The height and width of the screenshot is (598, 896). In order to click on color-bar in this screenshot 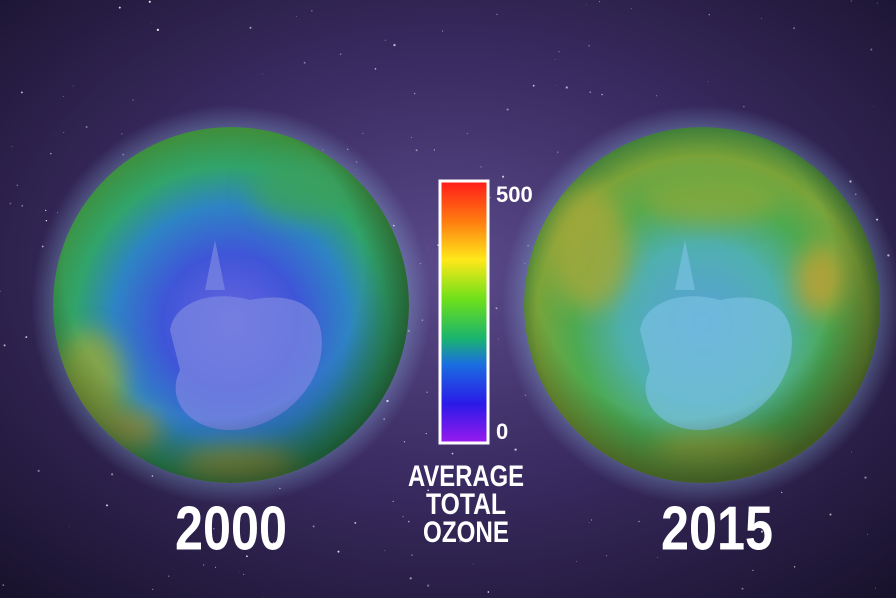, I will do `click(464, 312)`.